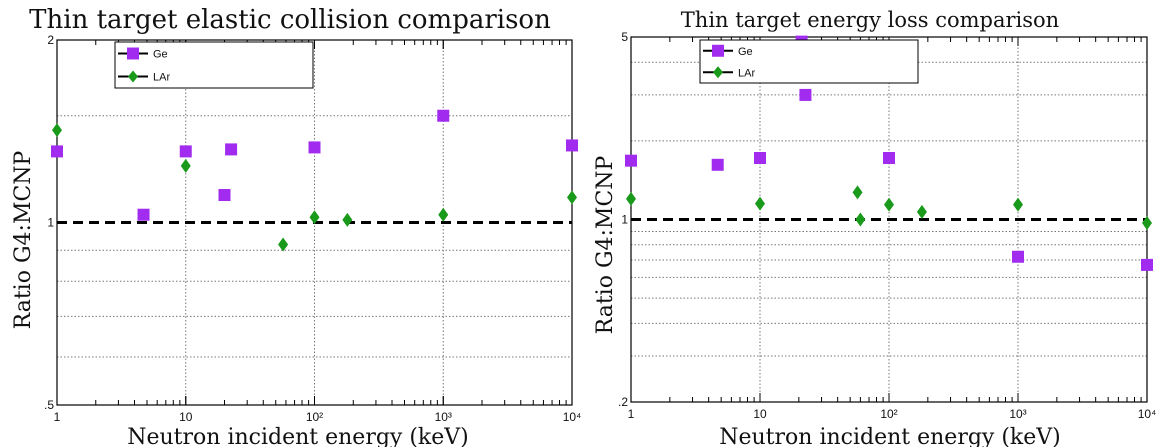 This screenshot has height=447, width=1159. What do you see at coordinates (314, 180) in the screenshot?
I see `data-points` at bounding box center [314, 180].